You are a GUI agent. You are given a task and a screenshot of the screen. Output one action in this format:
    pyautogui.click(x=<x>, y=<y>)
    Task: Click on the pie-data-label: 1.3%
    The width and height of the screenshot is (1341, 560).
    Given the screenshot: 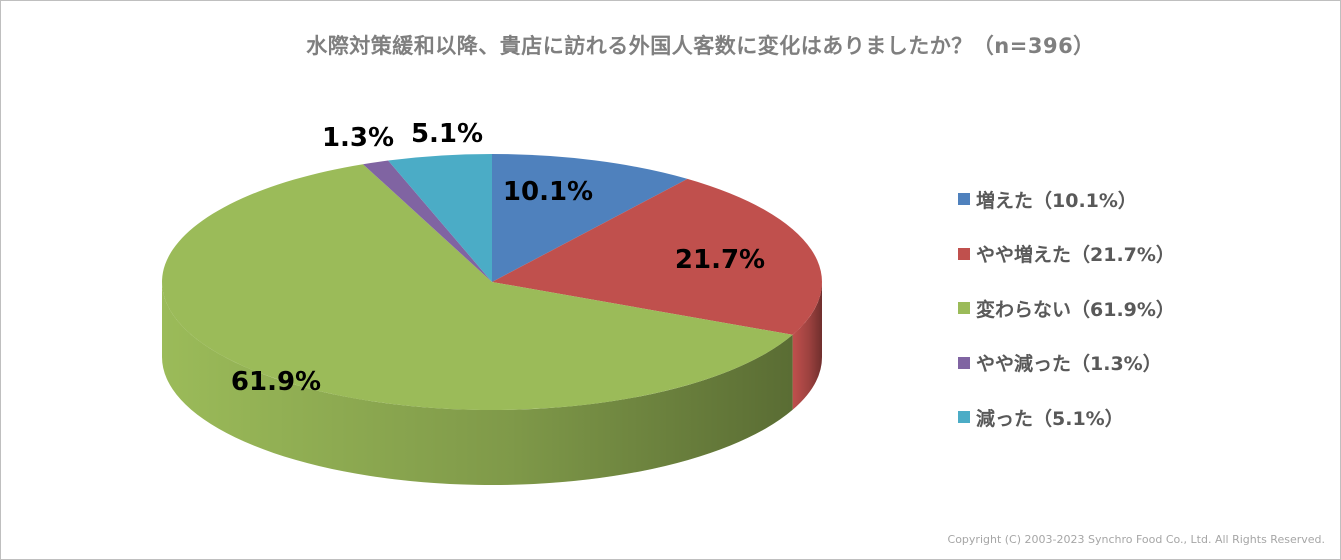 What is the action you would take?
    pyautogui.click(x=358, y=138)
    